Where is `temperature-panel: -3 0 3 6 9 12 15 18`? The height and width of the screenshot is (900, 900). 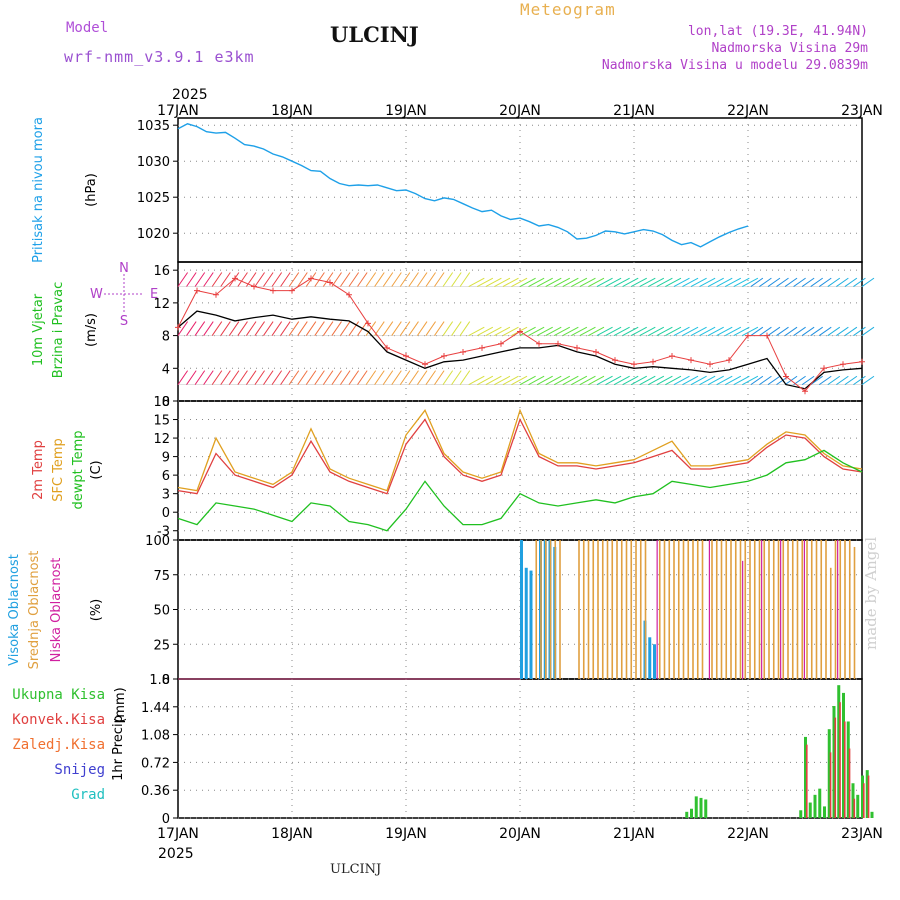
temperature-panel: -3 0 3 6 9 12 15 18 is located at coordinates (508, 468).